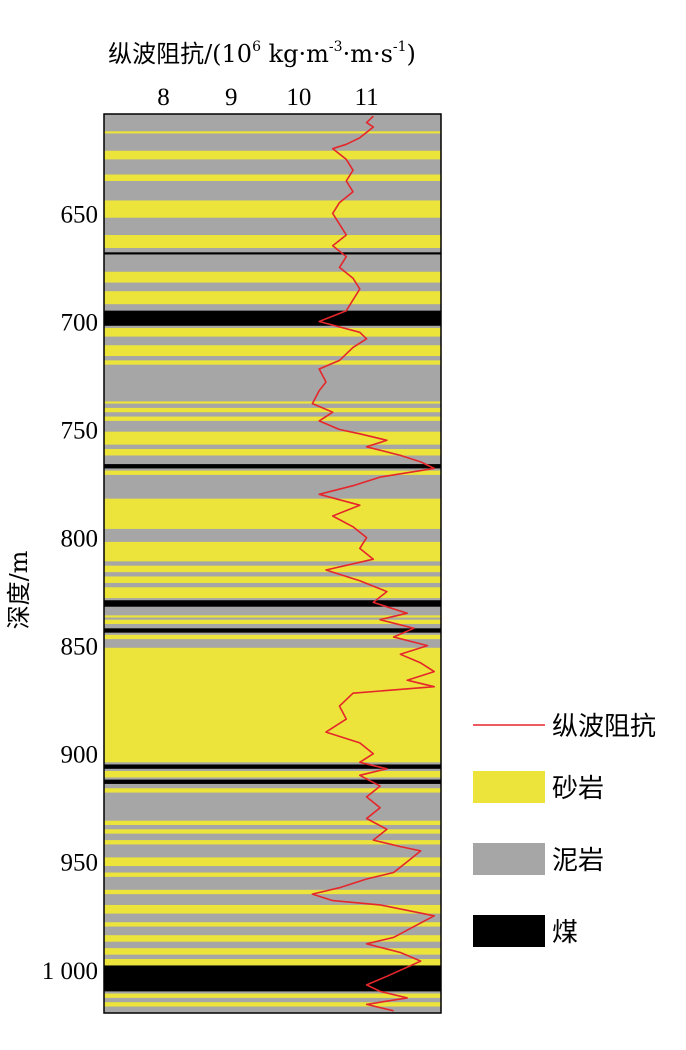  Describe the element at coordinates (80, 539) in the screenshot. I see `y-tick-label: 800` at that location.